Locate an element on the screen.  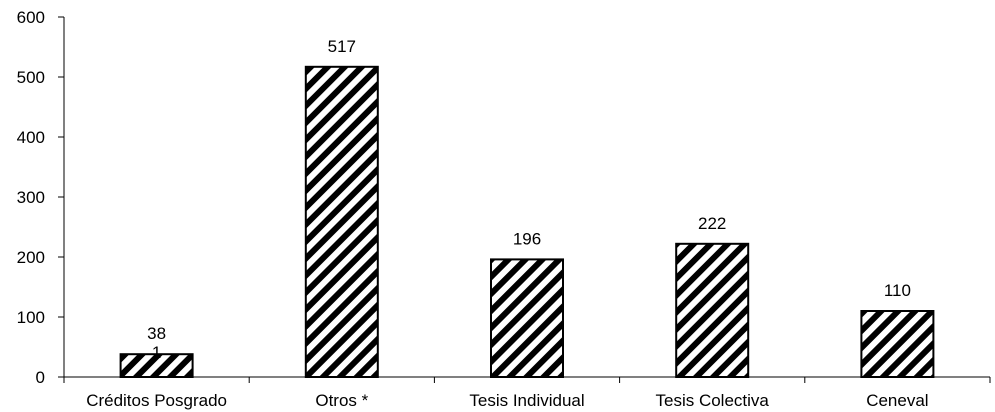
data-label: 196 is located at coordinates (527, 238).